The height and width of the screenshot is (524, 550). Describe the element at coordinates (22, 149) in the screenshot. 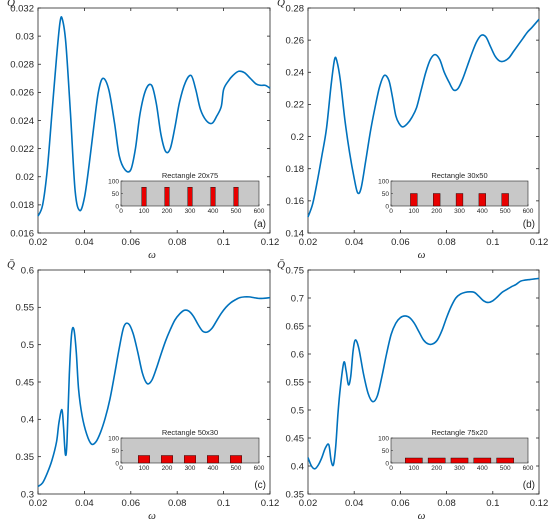

I see `y-tick-label: 0.022` at that location.